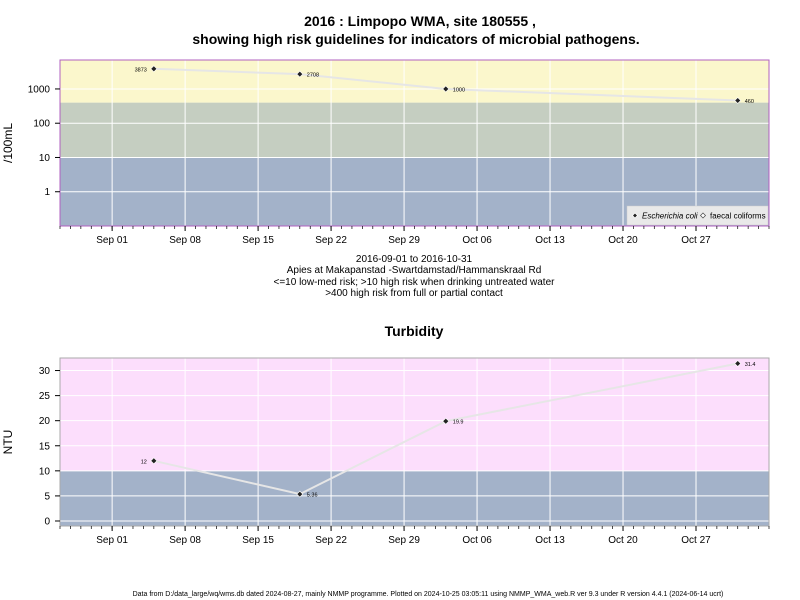 Image resolution: width=800 pixels, height=600 pixels. Describe the element at coordinates (670, 216) in the screenshot. I see `legend-ecoli: Escherichia coli` at that location.